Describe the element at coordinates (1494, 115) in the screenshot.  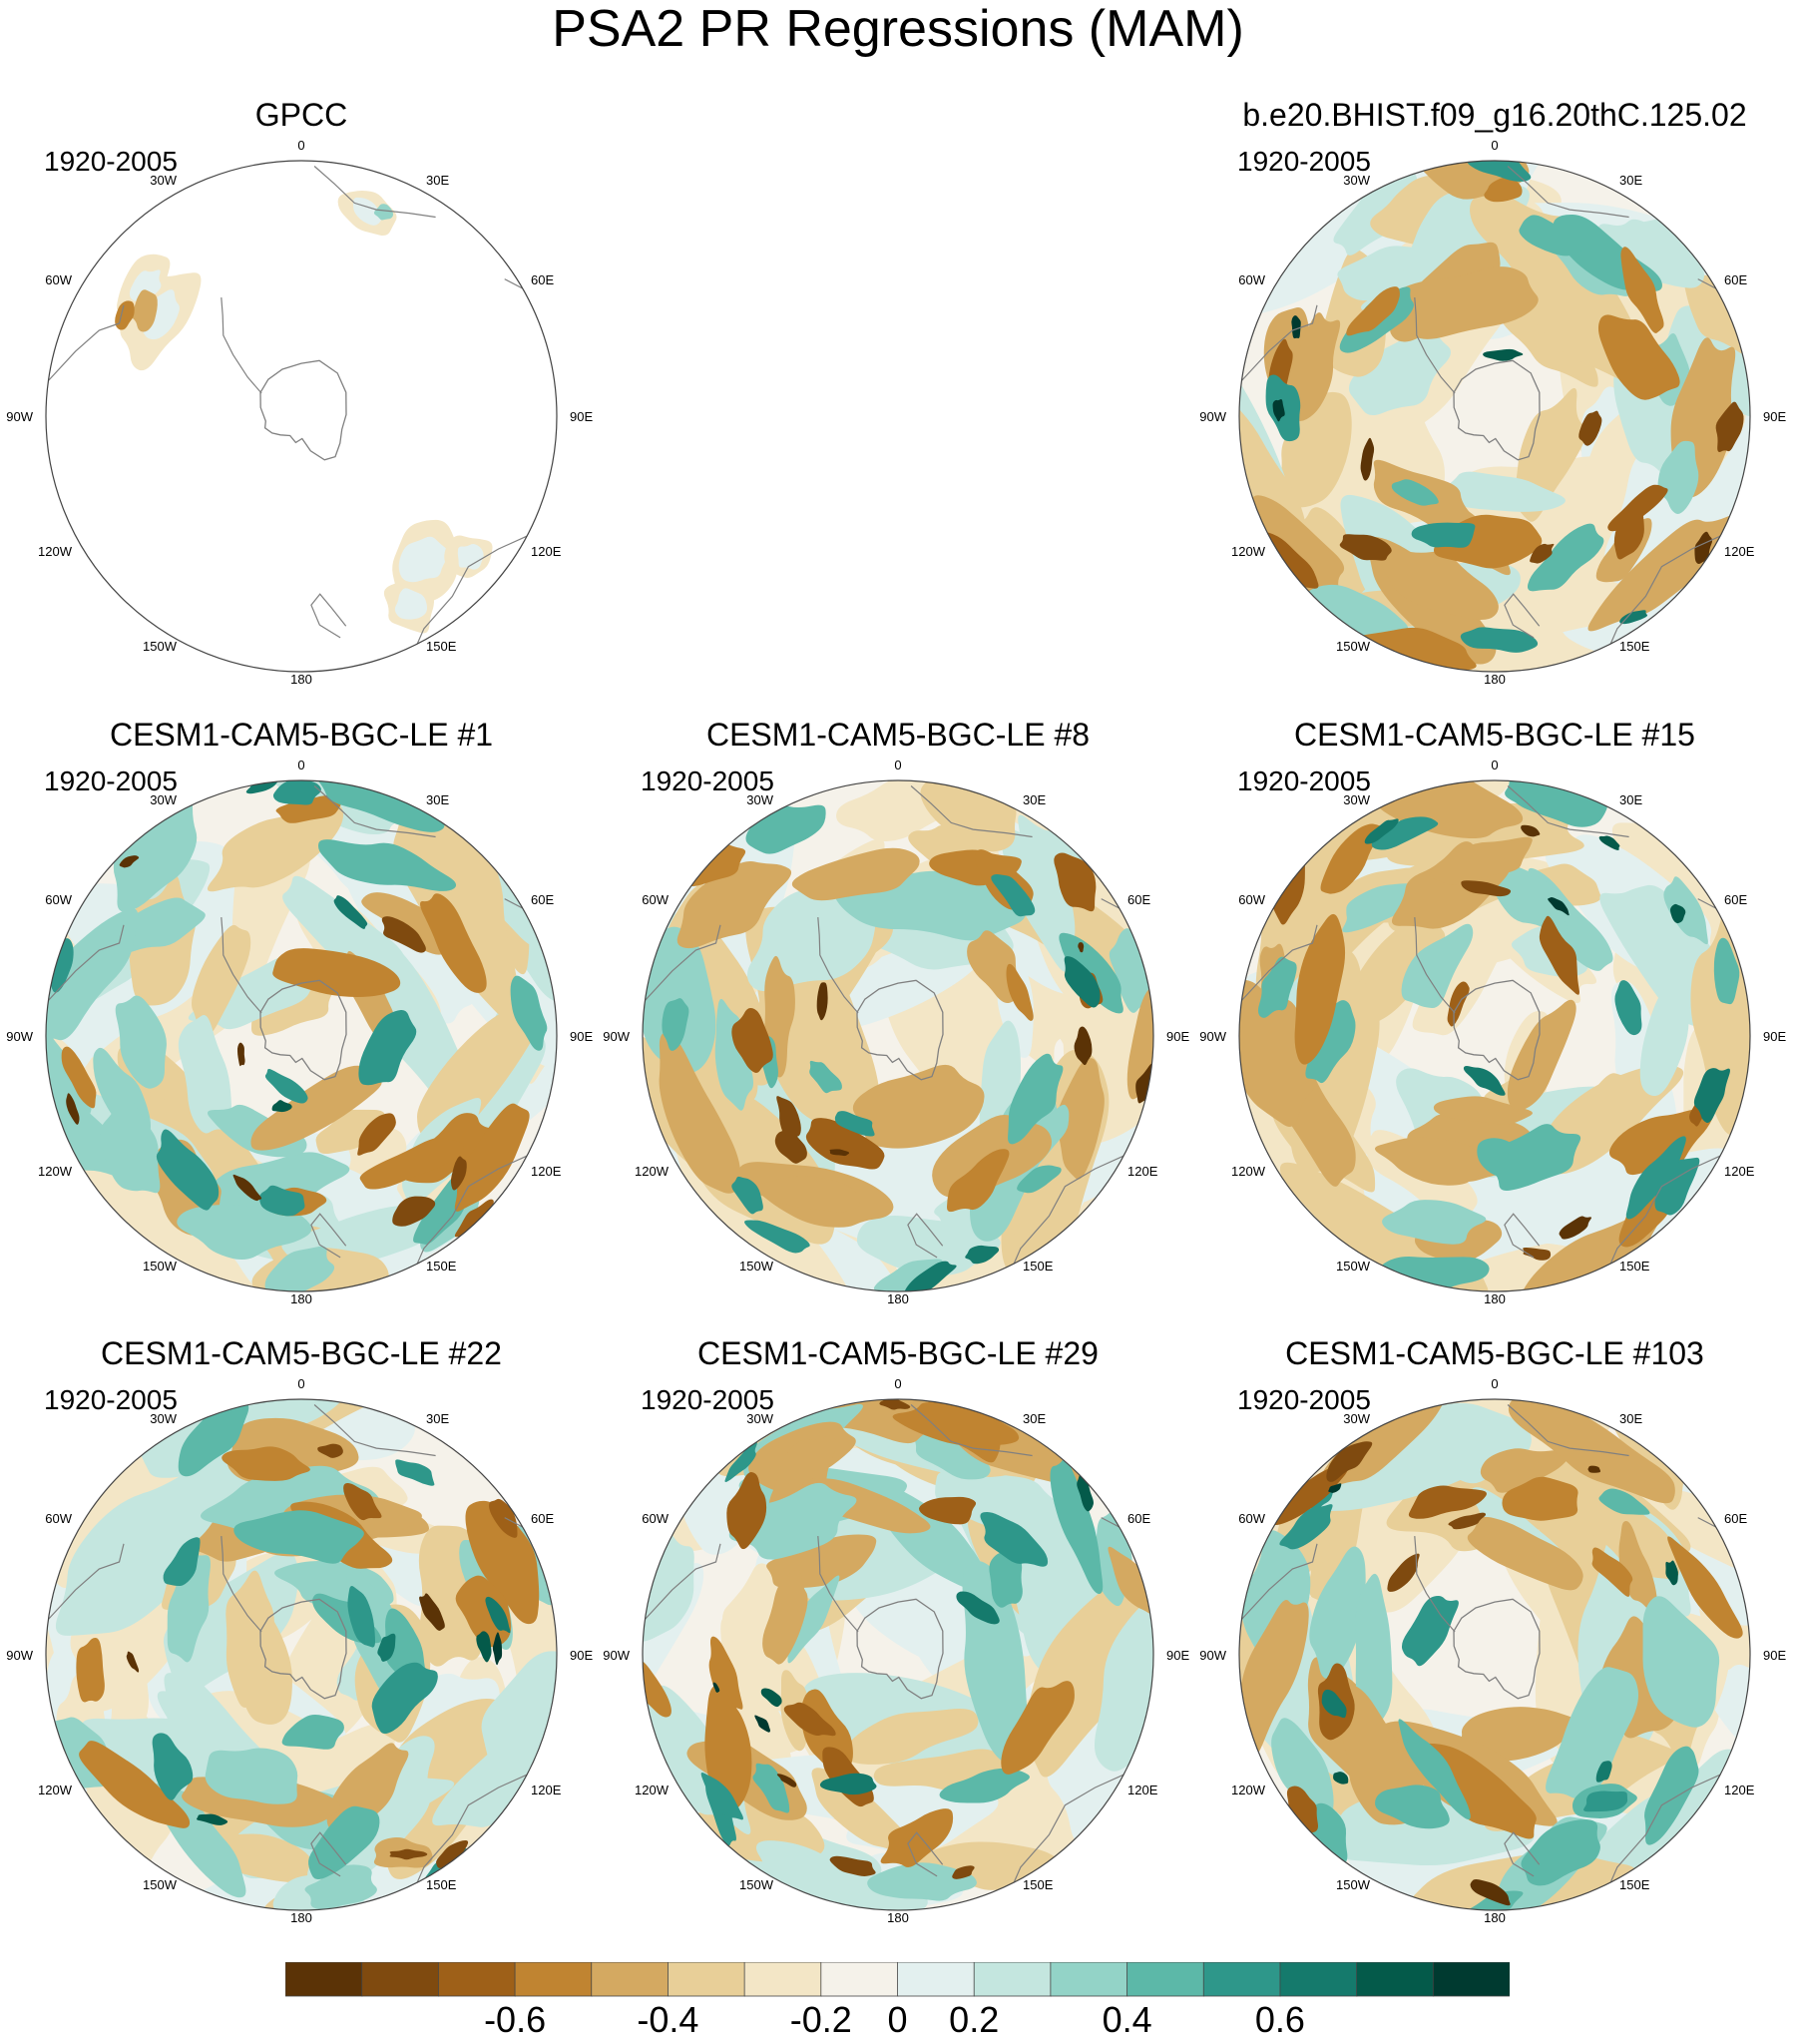
I see `panel-title: b.e20.BHIST.f09_g16.20thC.125.02` at that location.